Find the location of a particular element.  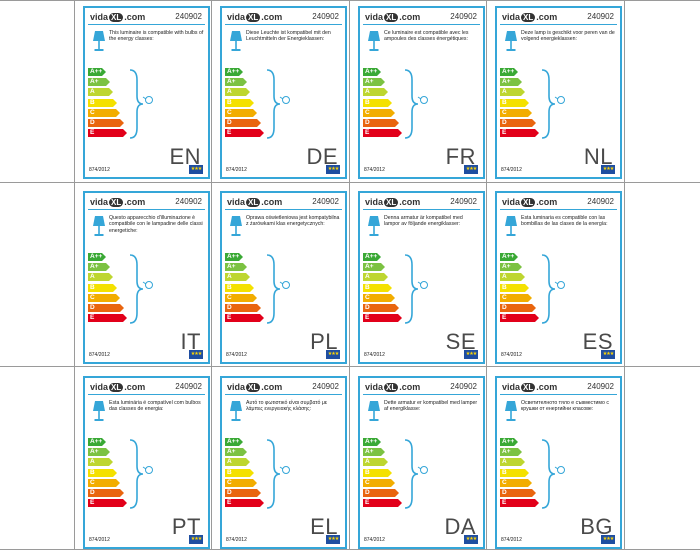

grid-divider-horizontal is located at coordinates (350, 182).